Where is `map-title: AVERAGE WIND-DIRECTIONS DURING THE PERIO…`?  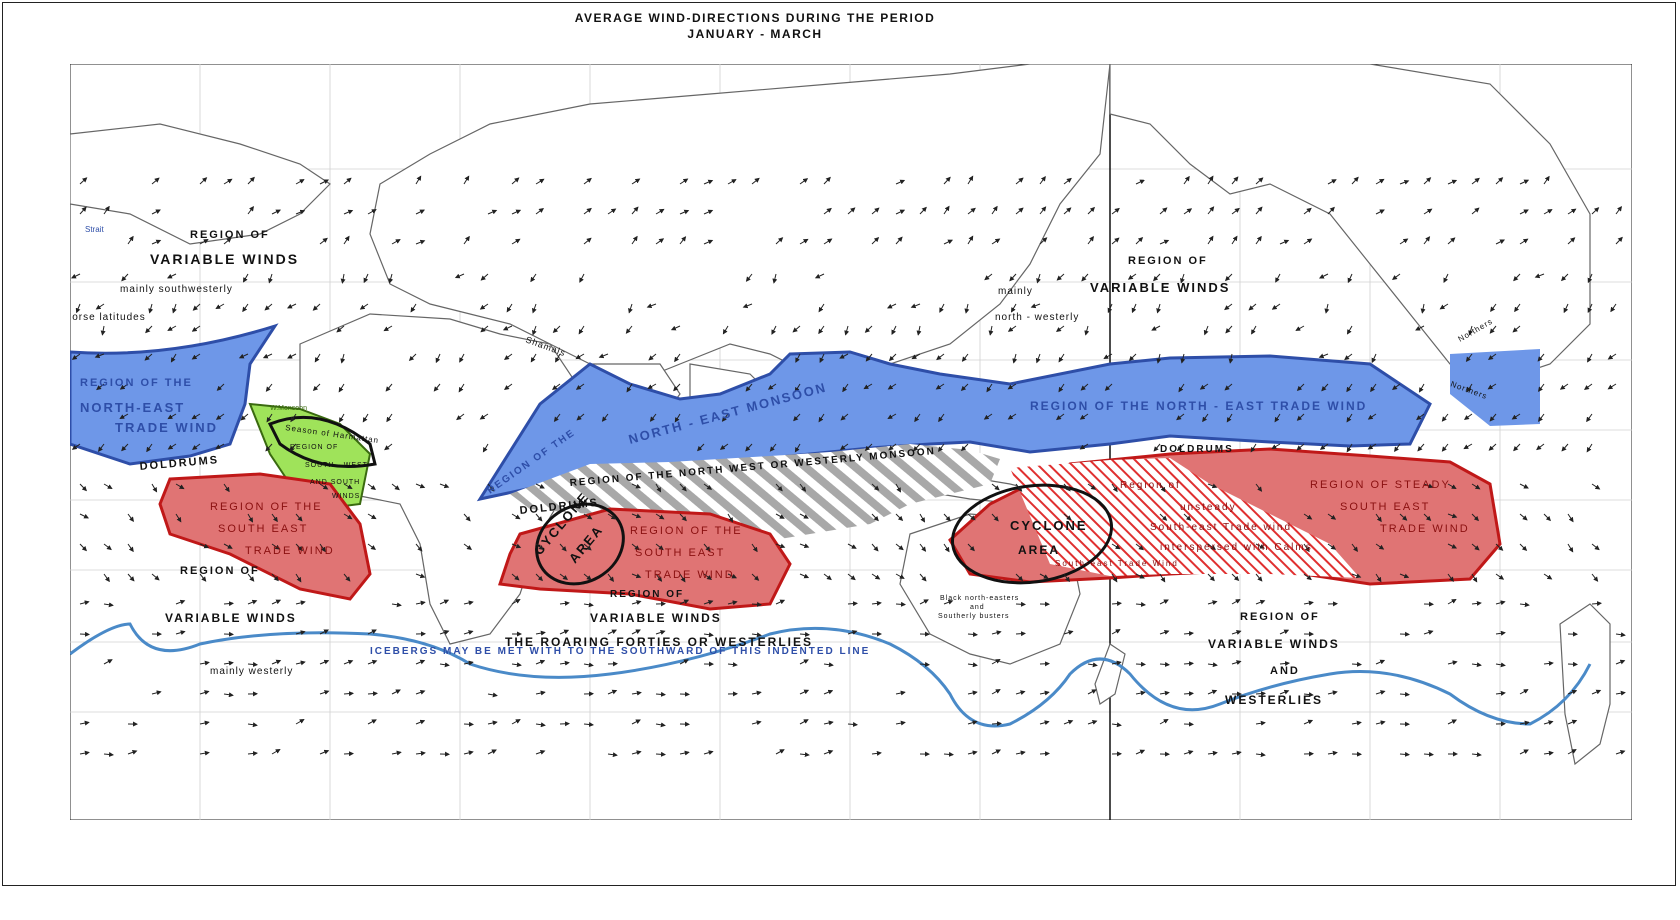
map-title: AVERAGE WIND-DIRECTIONS DURING THE PERIO… is located at coordinates (755, 26).